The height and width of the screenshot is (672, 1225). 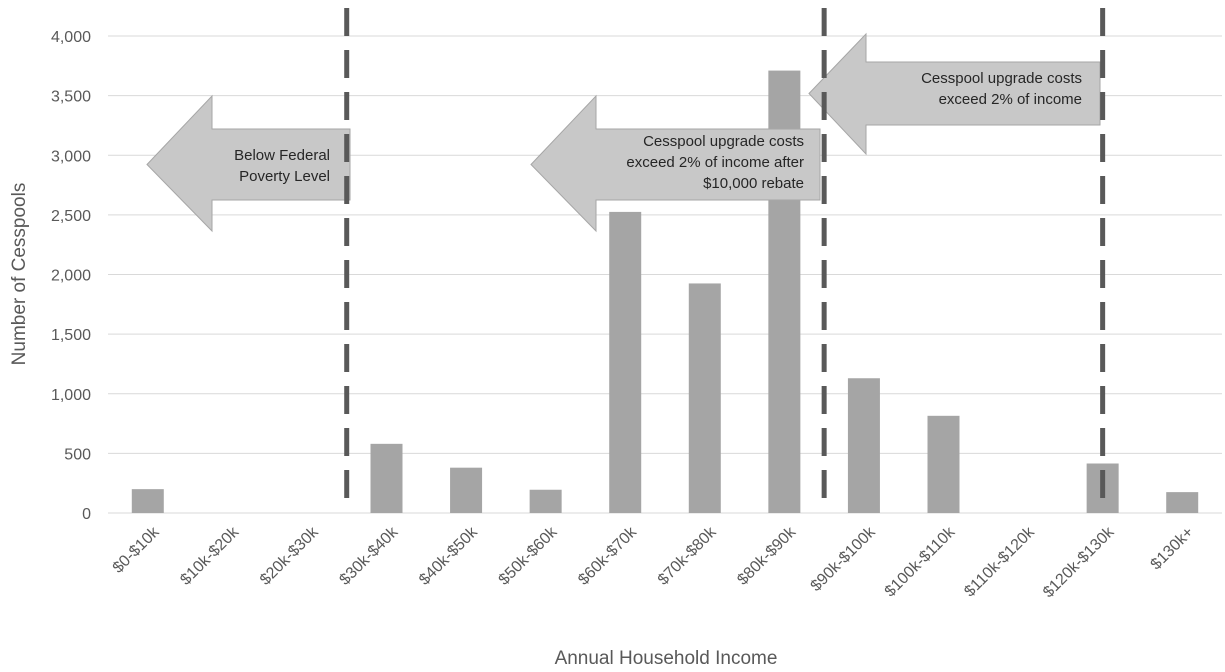 I want to click on x-tick-label: $70k-$80k, so click(x=688, y=556).